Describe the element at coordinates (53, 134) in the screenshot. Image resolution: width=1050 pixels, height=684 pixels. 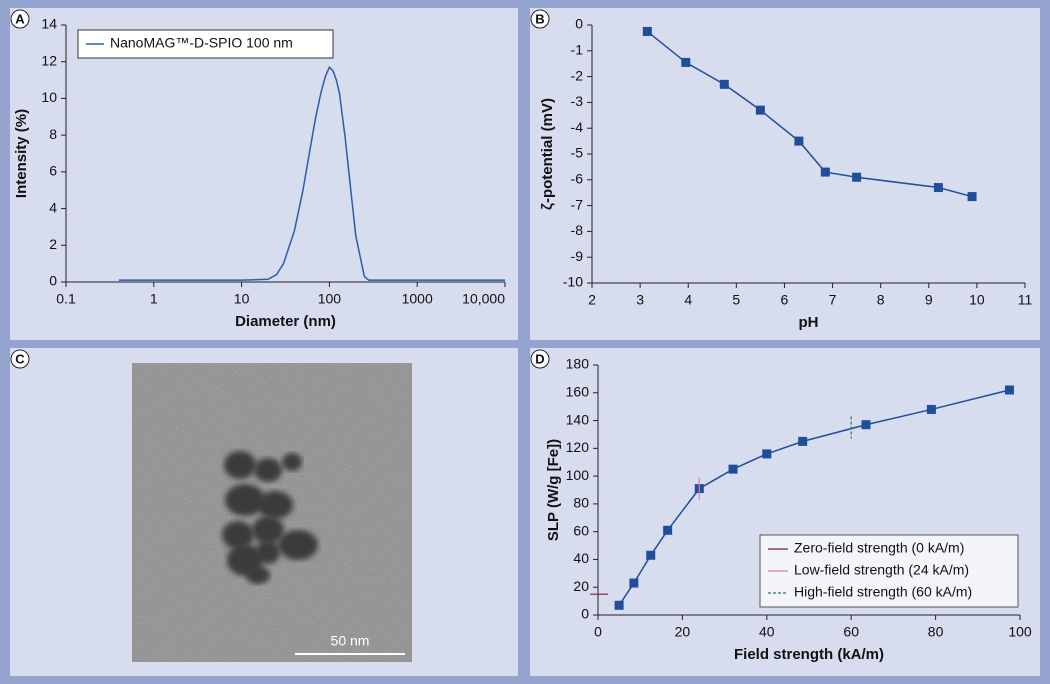
I see `y-tick-label: 8` at that location.